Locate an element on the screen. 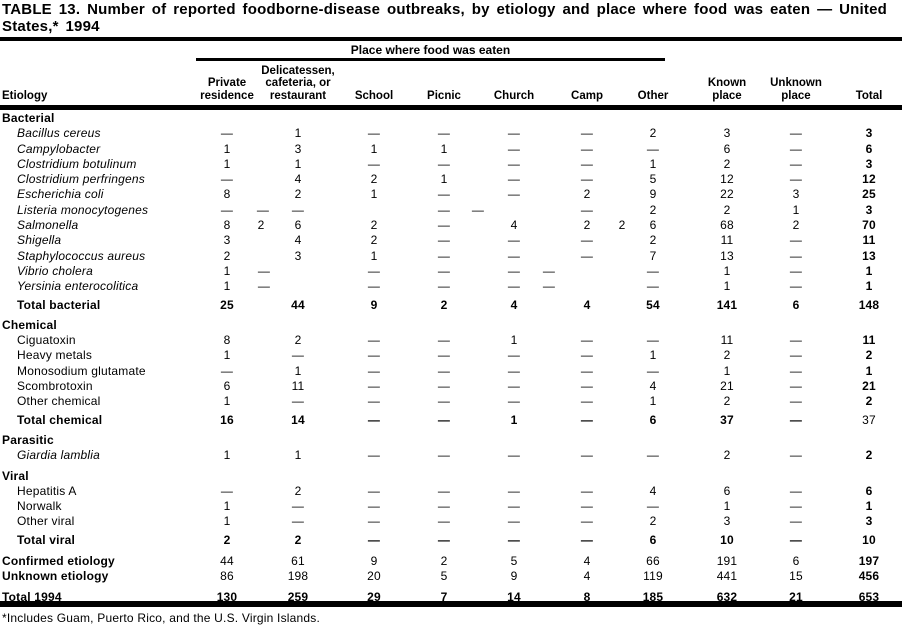 This screenshot has height=625, width=902. value-cell: 15 is located at coordinates (796, 576).